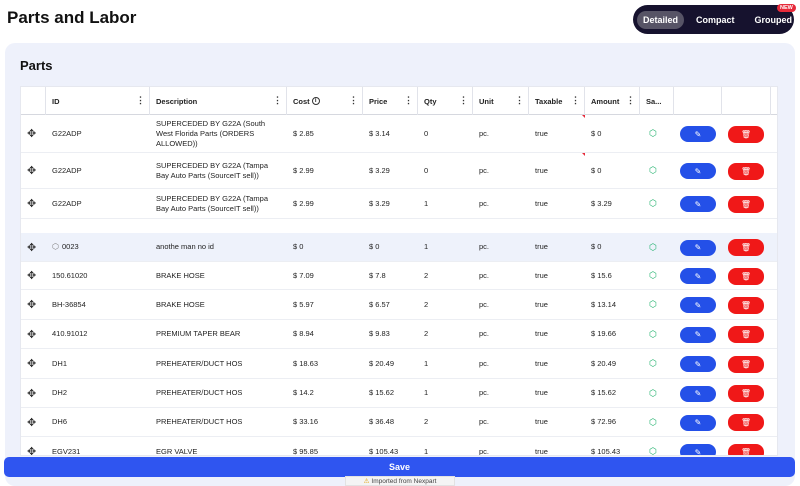 This screenshot has height=486, width=800. Describe the element at coordinates (379, 133) in the screenshot. I see `cell-price: $ 3.14` at that location.